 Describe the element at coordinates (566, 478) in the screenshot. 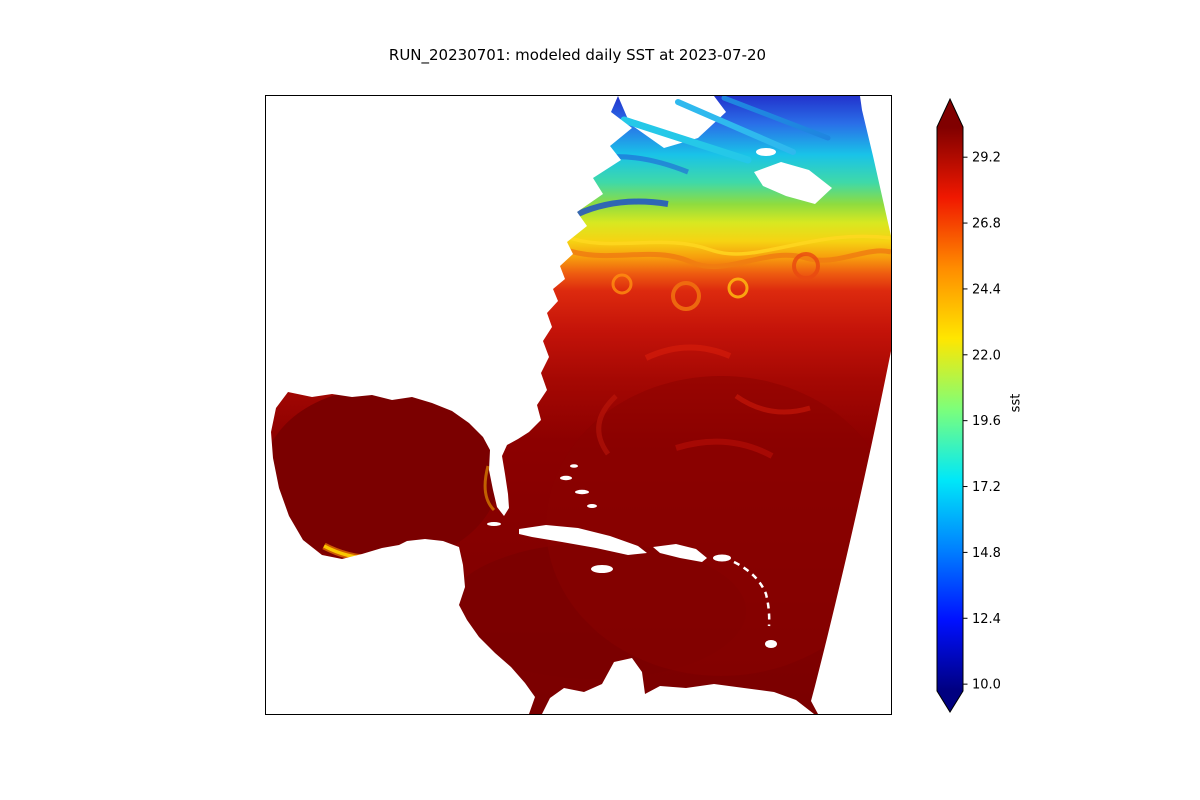

I see `bahamas-island` at that location.